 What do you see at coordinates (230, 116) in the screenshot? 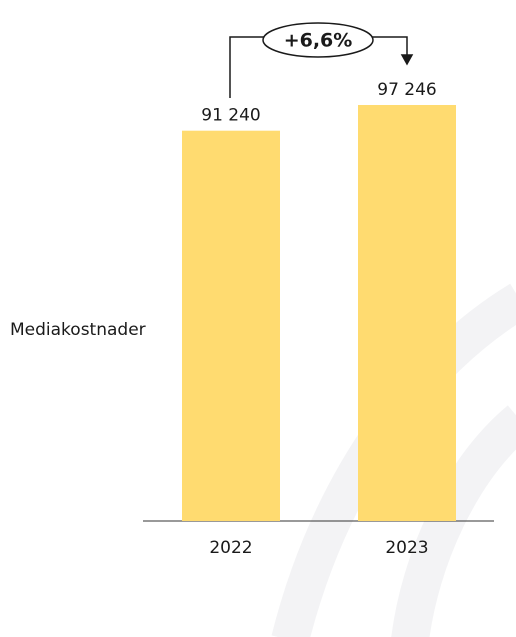
I see `value-label: 91 240` at bounding box center [230, 116].